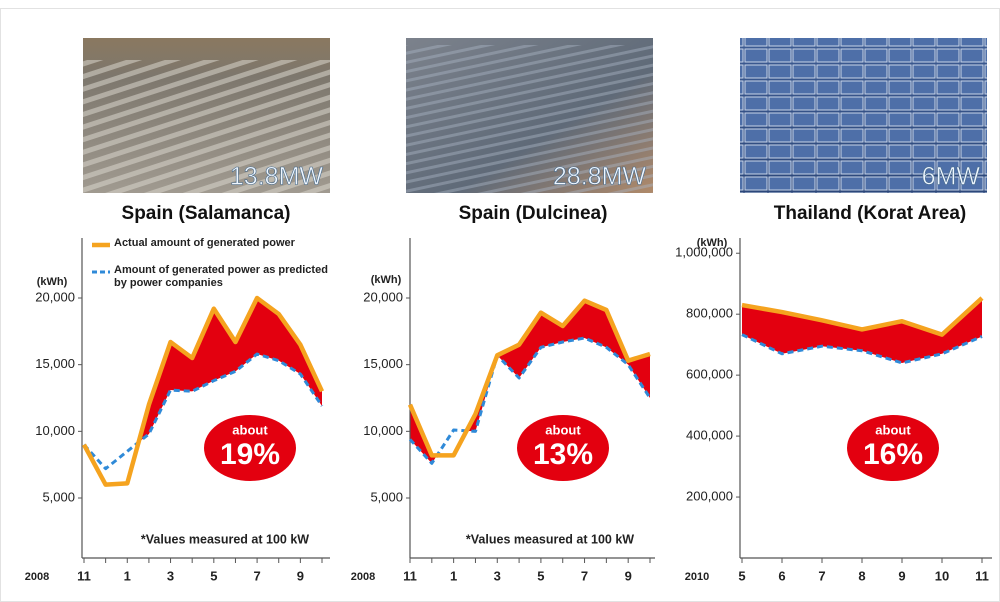  I want to click on x-tick-label: 8, so click(861, 575).